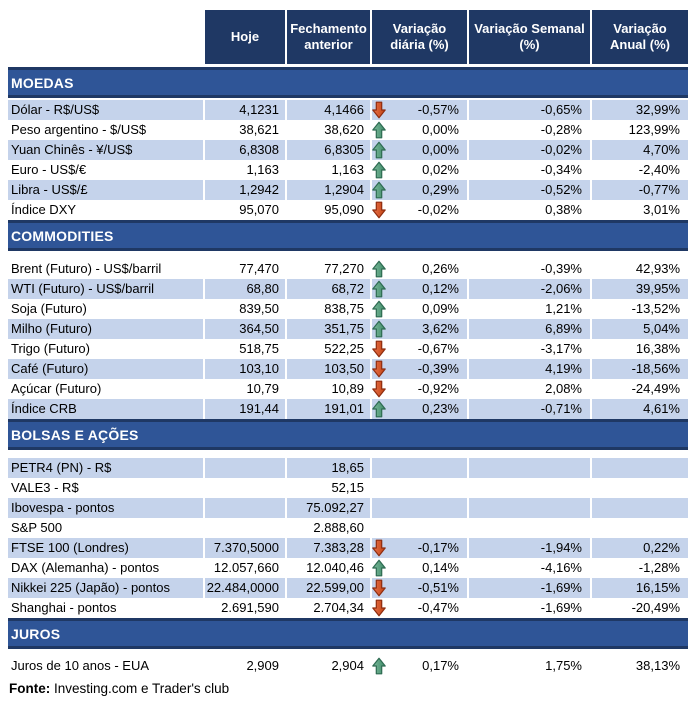  What do you see at coordinates (348, 693) in the screenshot?
I see `source-note: Fonte: Investing.com e Trader's club` at bounding box center [348, 693].